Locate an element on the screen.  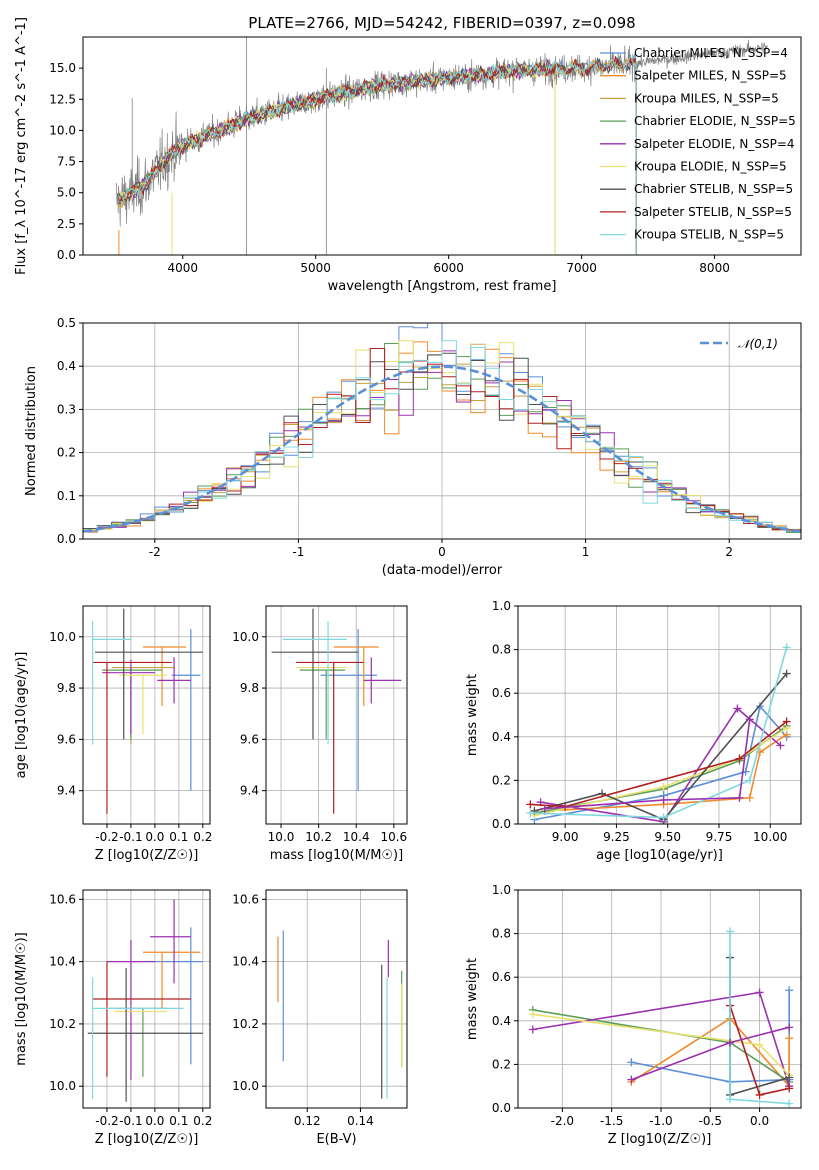
x-tick-label: 10.2 is located at coordinates (318, 837).